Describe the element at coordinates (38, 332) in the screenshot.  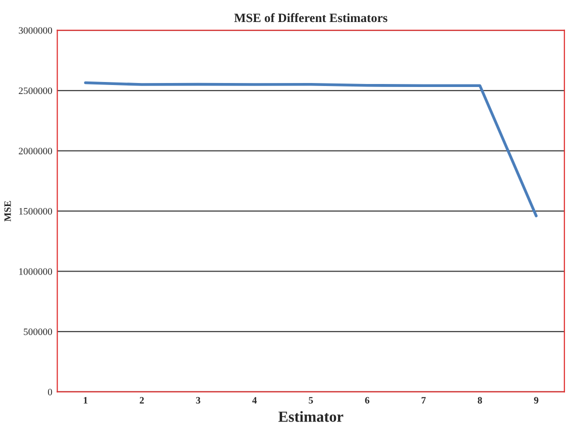
I see `y-tick-label: 500000` at that location.